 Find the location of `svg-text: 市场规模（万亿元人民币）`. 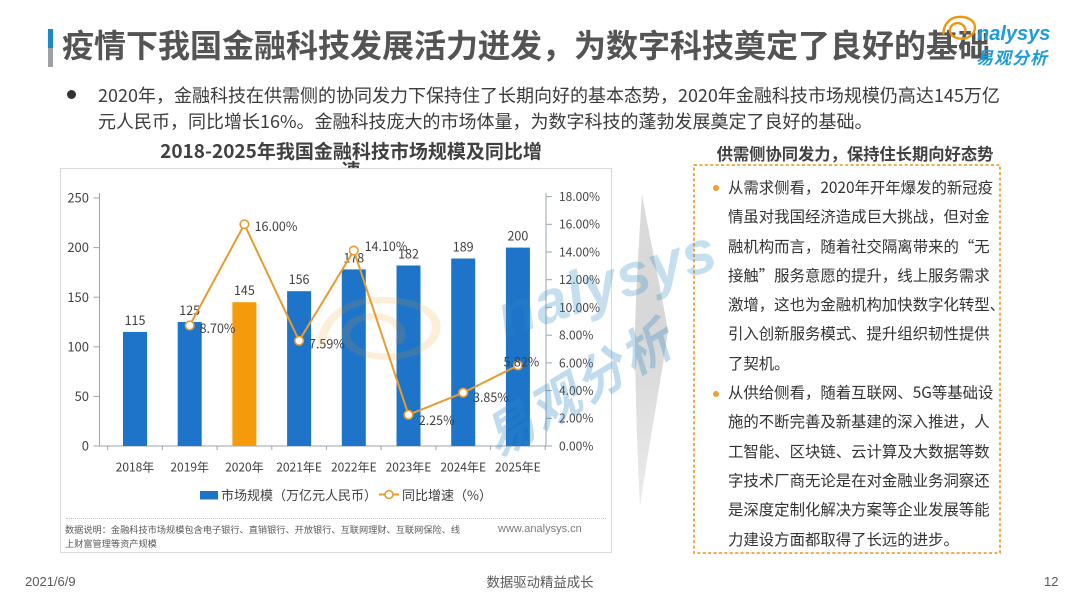

svg-text: 市场规模（万亿元人民币） is located at coordinates (299, 494).